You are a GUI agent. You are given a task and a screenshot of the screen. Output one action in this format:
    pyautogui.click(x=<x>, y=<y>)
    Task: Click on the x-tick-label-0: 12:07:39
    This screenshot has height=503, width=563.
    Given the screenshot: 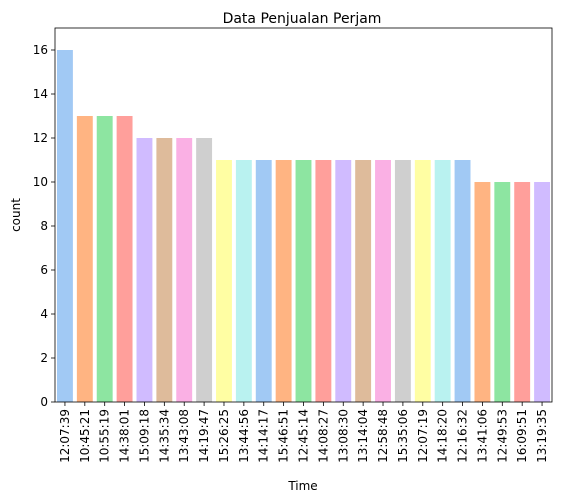 What is the action you would take?
    pyautogui.click(x=65, y=436)
    